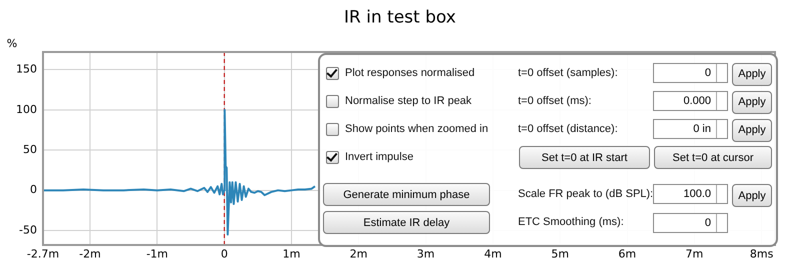 This screenshot has width=800, height=268. I want to click on x-tick-label: 0, so click(224, 253).